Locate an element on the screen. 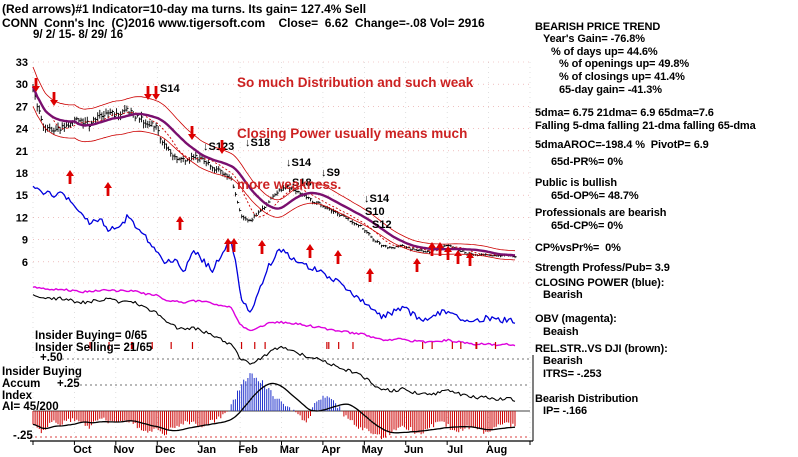 This screenshot has height=457, width=798. accum-histogram-positive is located at coordinates (284, 392).